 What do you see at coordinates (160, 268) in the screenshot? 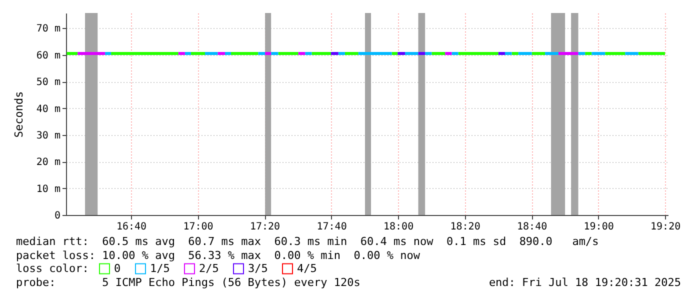
I see `legend-label: 1/5` at bounding box center [160, 268].